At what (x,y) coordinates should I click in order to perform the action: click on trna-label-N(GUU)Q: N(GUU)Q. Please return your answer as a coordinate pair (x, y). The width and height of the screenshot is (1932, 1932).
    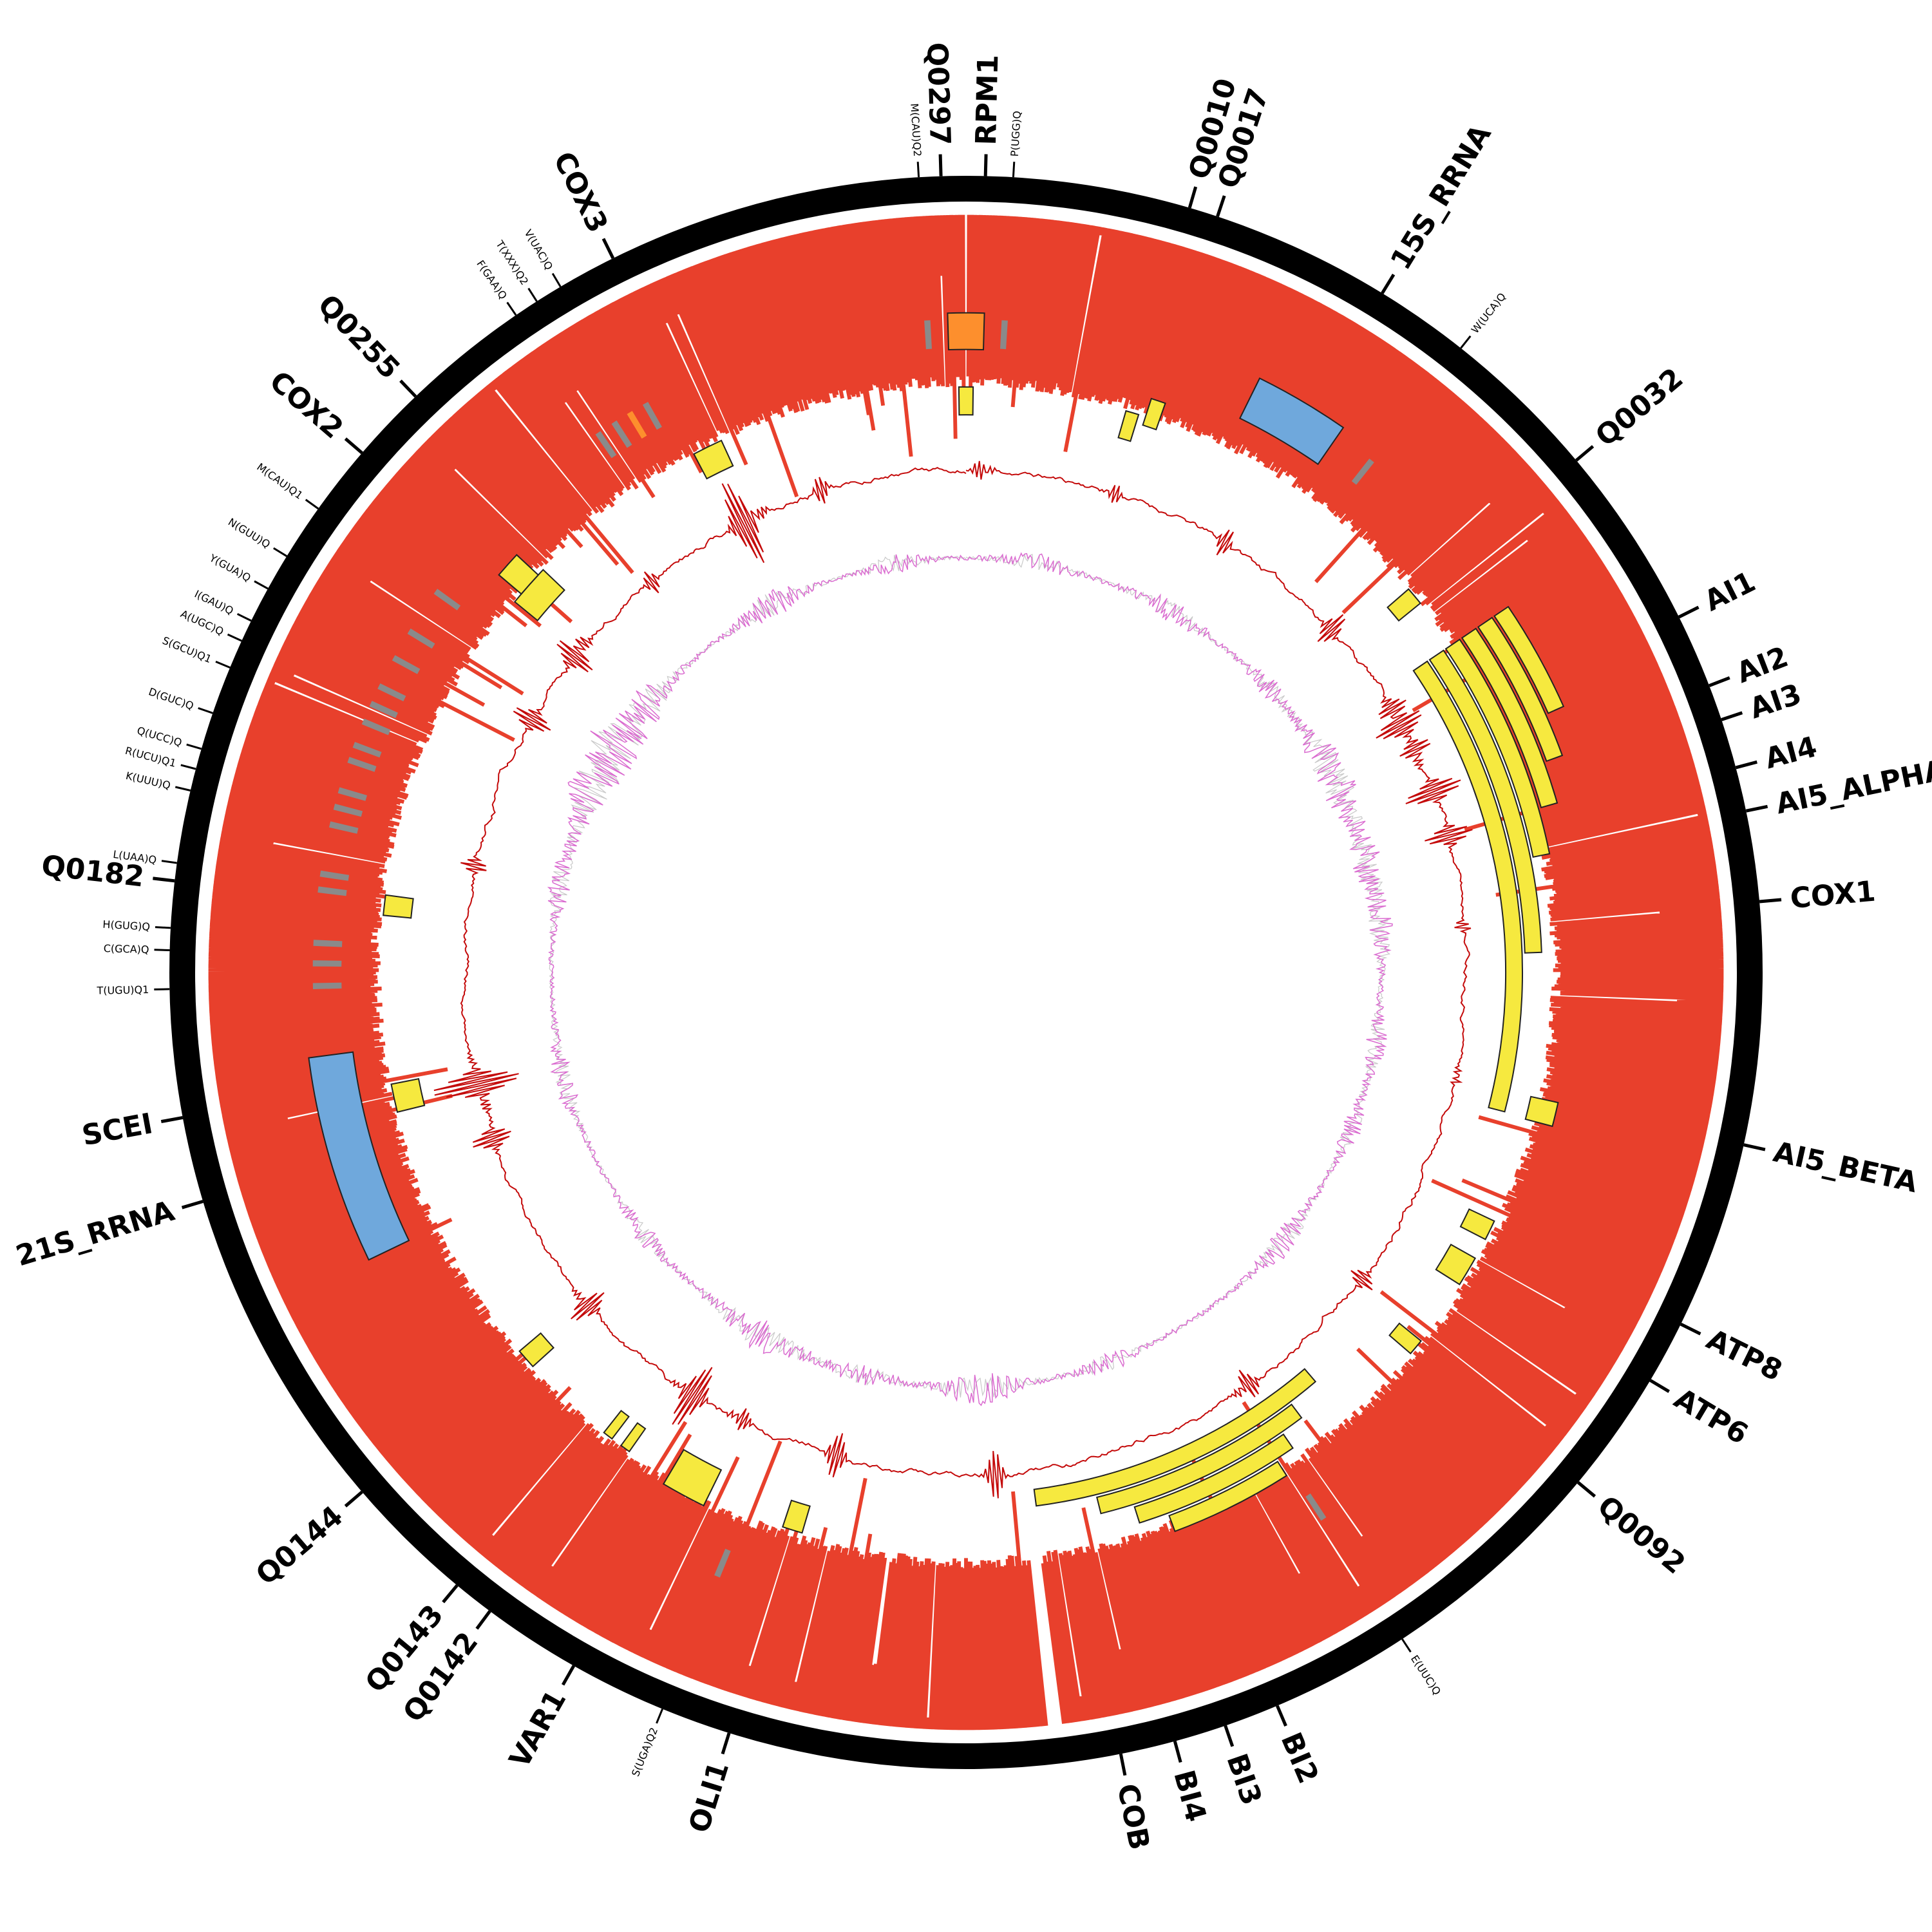
    Looking at the image, I should click on (249, 533).